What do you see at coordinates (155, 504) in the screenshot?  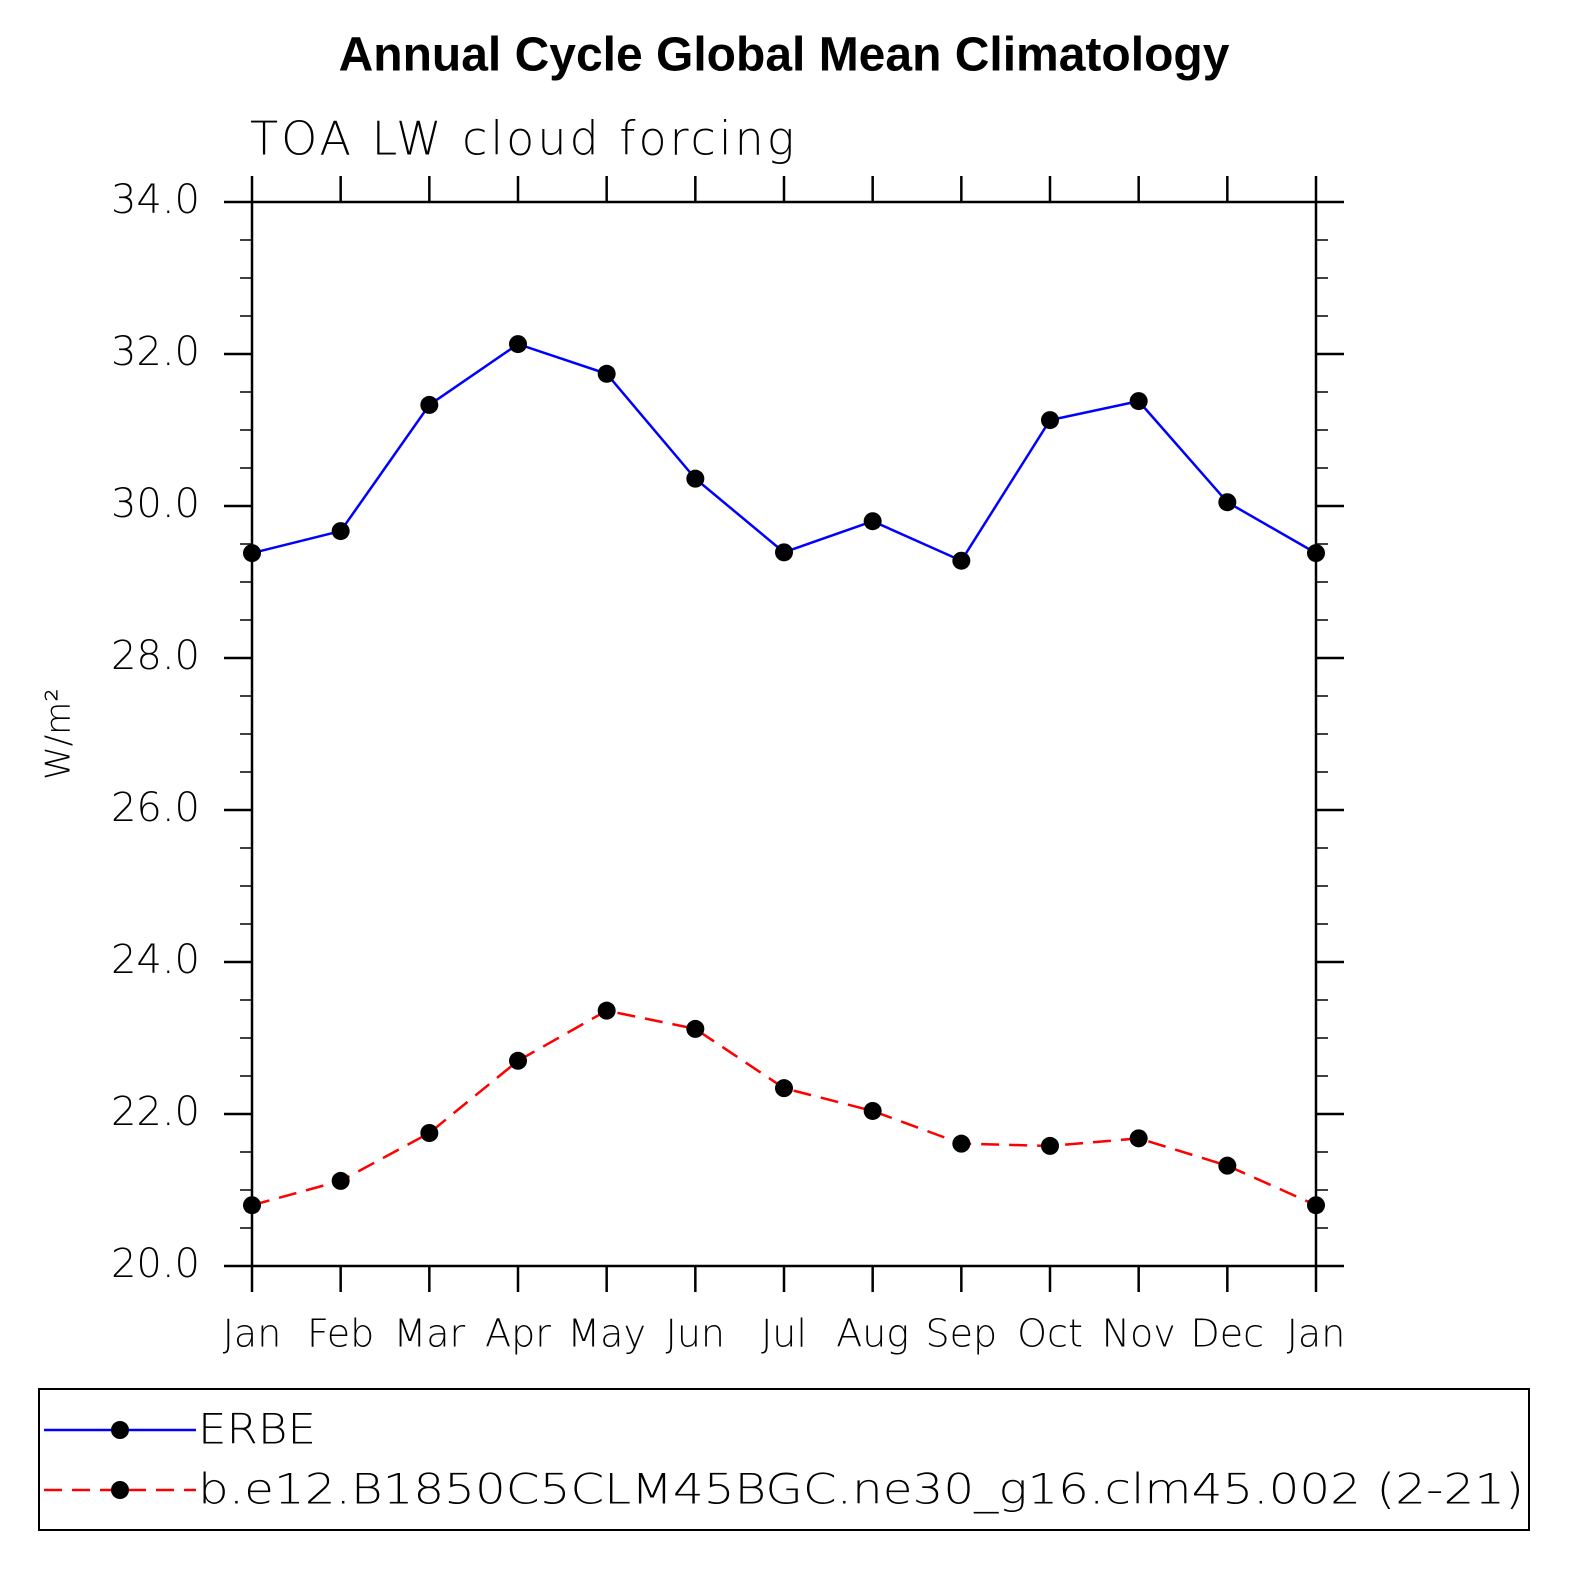 I see `y-tick-label: 30.0` at bounding box center [155, 504].